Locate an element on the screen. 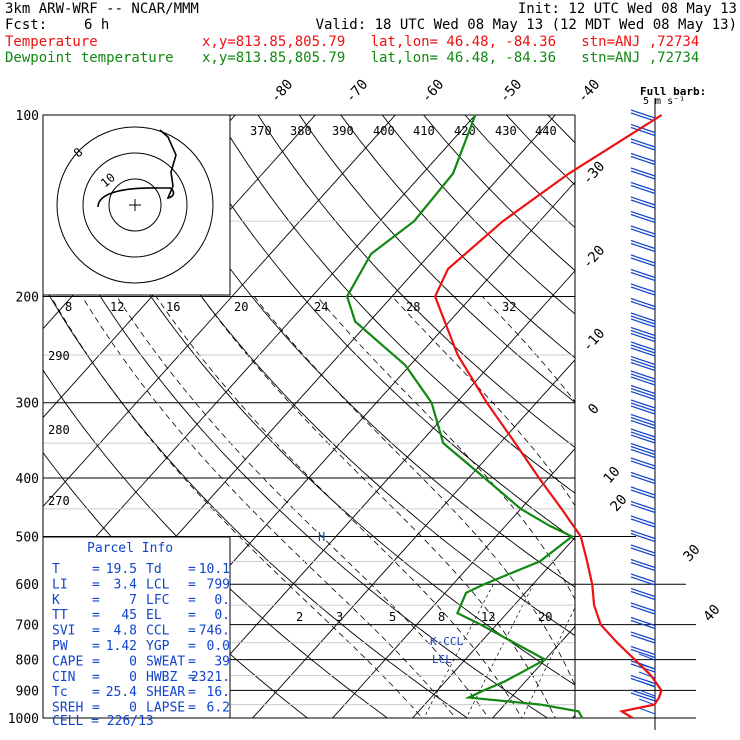  speed-label-20: 20 is located at coordinates (241, 307).